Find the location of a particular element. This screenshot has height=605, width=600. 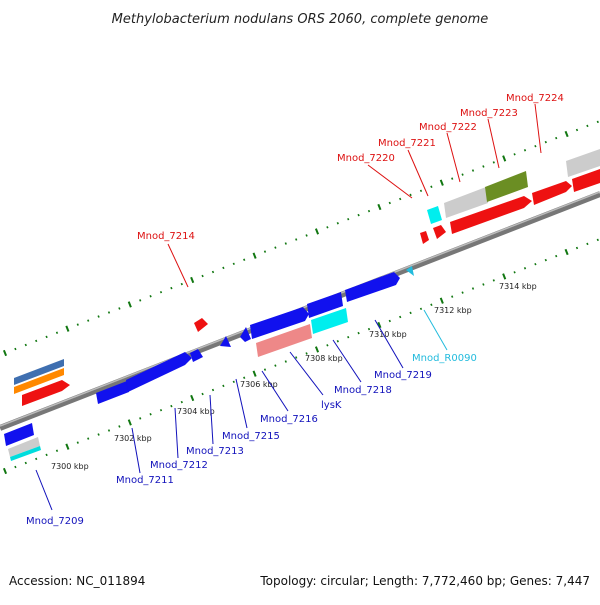

gene-label: Mnod_7223 is located at coordinates (489, 113).